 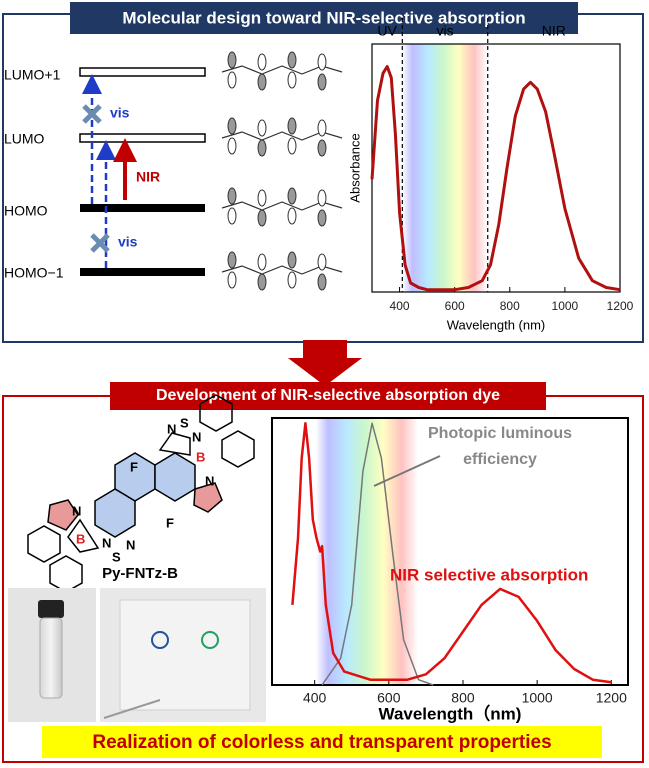 What do you see at coordinates (387, 31) in the screenshot?
I see `region-label: UV` at bounding box center [387, 31].